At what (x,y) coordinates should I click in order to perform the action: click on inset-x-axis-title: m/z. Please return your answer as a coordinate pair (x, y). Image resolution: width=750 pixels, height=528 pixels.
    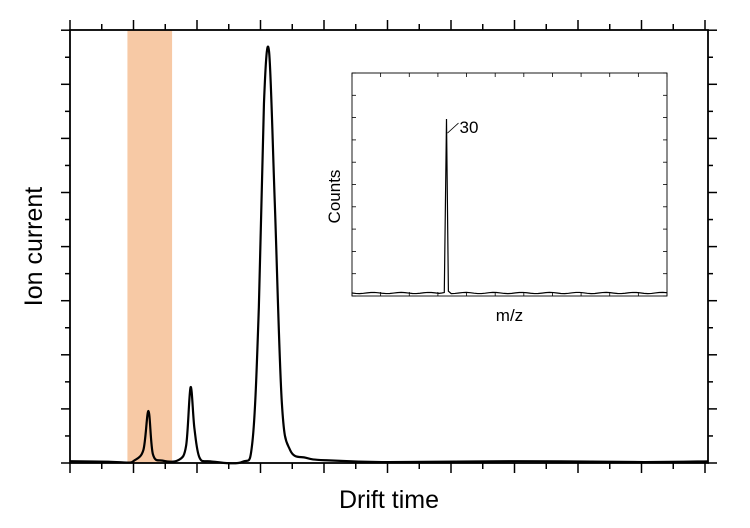
    Looking at the image, I should click on (509, 315).